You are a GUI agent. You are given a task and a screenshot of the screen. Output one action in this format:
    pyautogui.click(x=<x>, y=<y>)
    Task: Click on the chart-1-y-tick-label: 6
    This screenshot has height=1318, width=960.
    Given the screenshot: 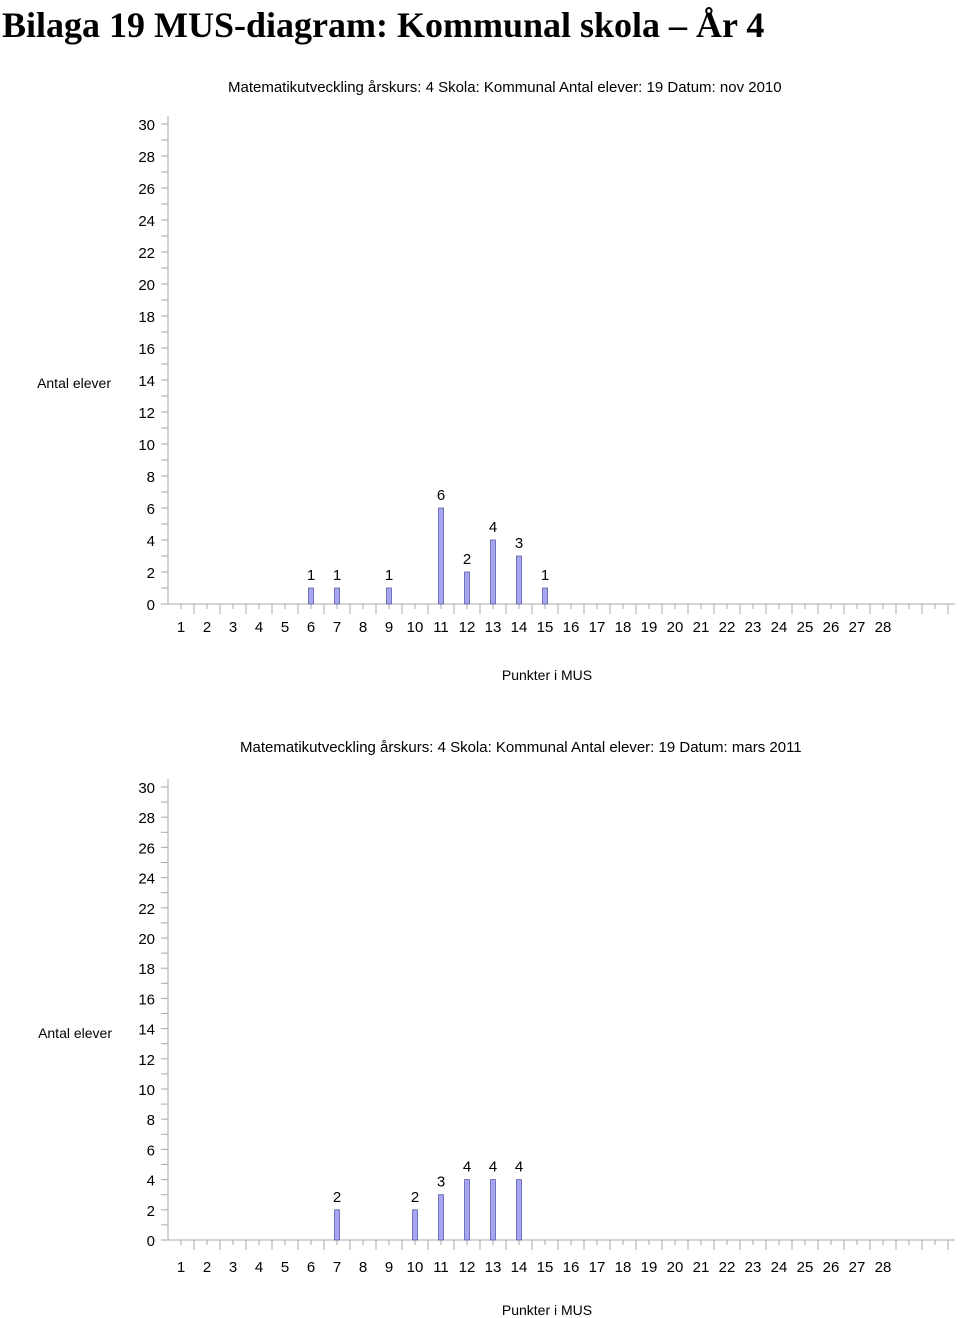 What is the action you would take?
    pyautogui.click(x=151, y=509)
    